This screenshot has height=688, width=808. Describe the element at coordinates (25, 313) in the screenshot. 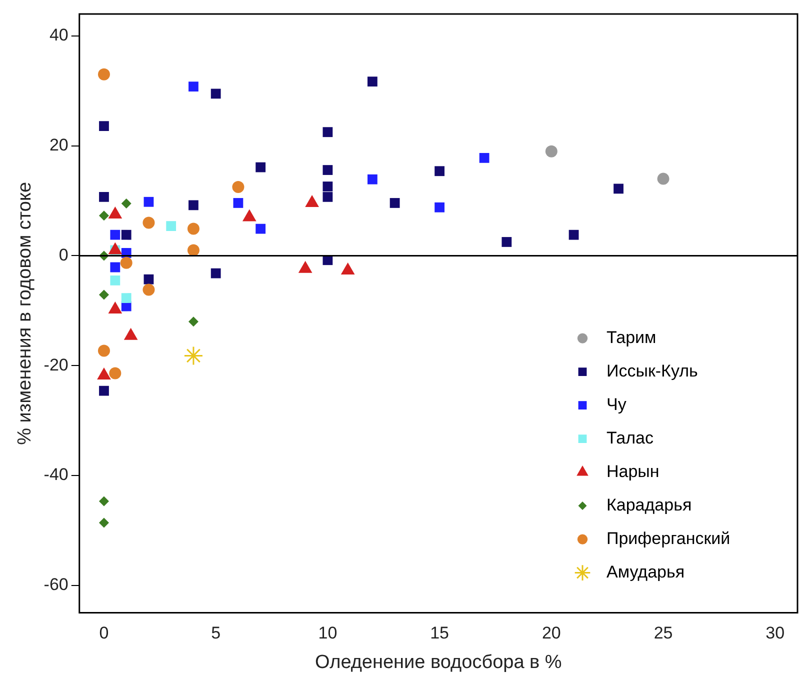

I see `y-axis-title: % изменения в годовом стоке` at that location.